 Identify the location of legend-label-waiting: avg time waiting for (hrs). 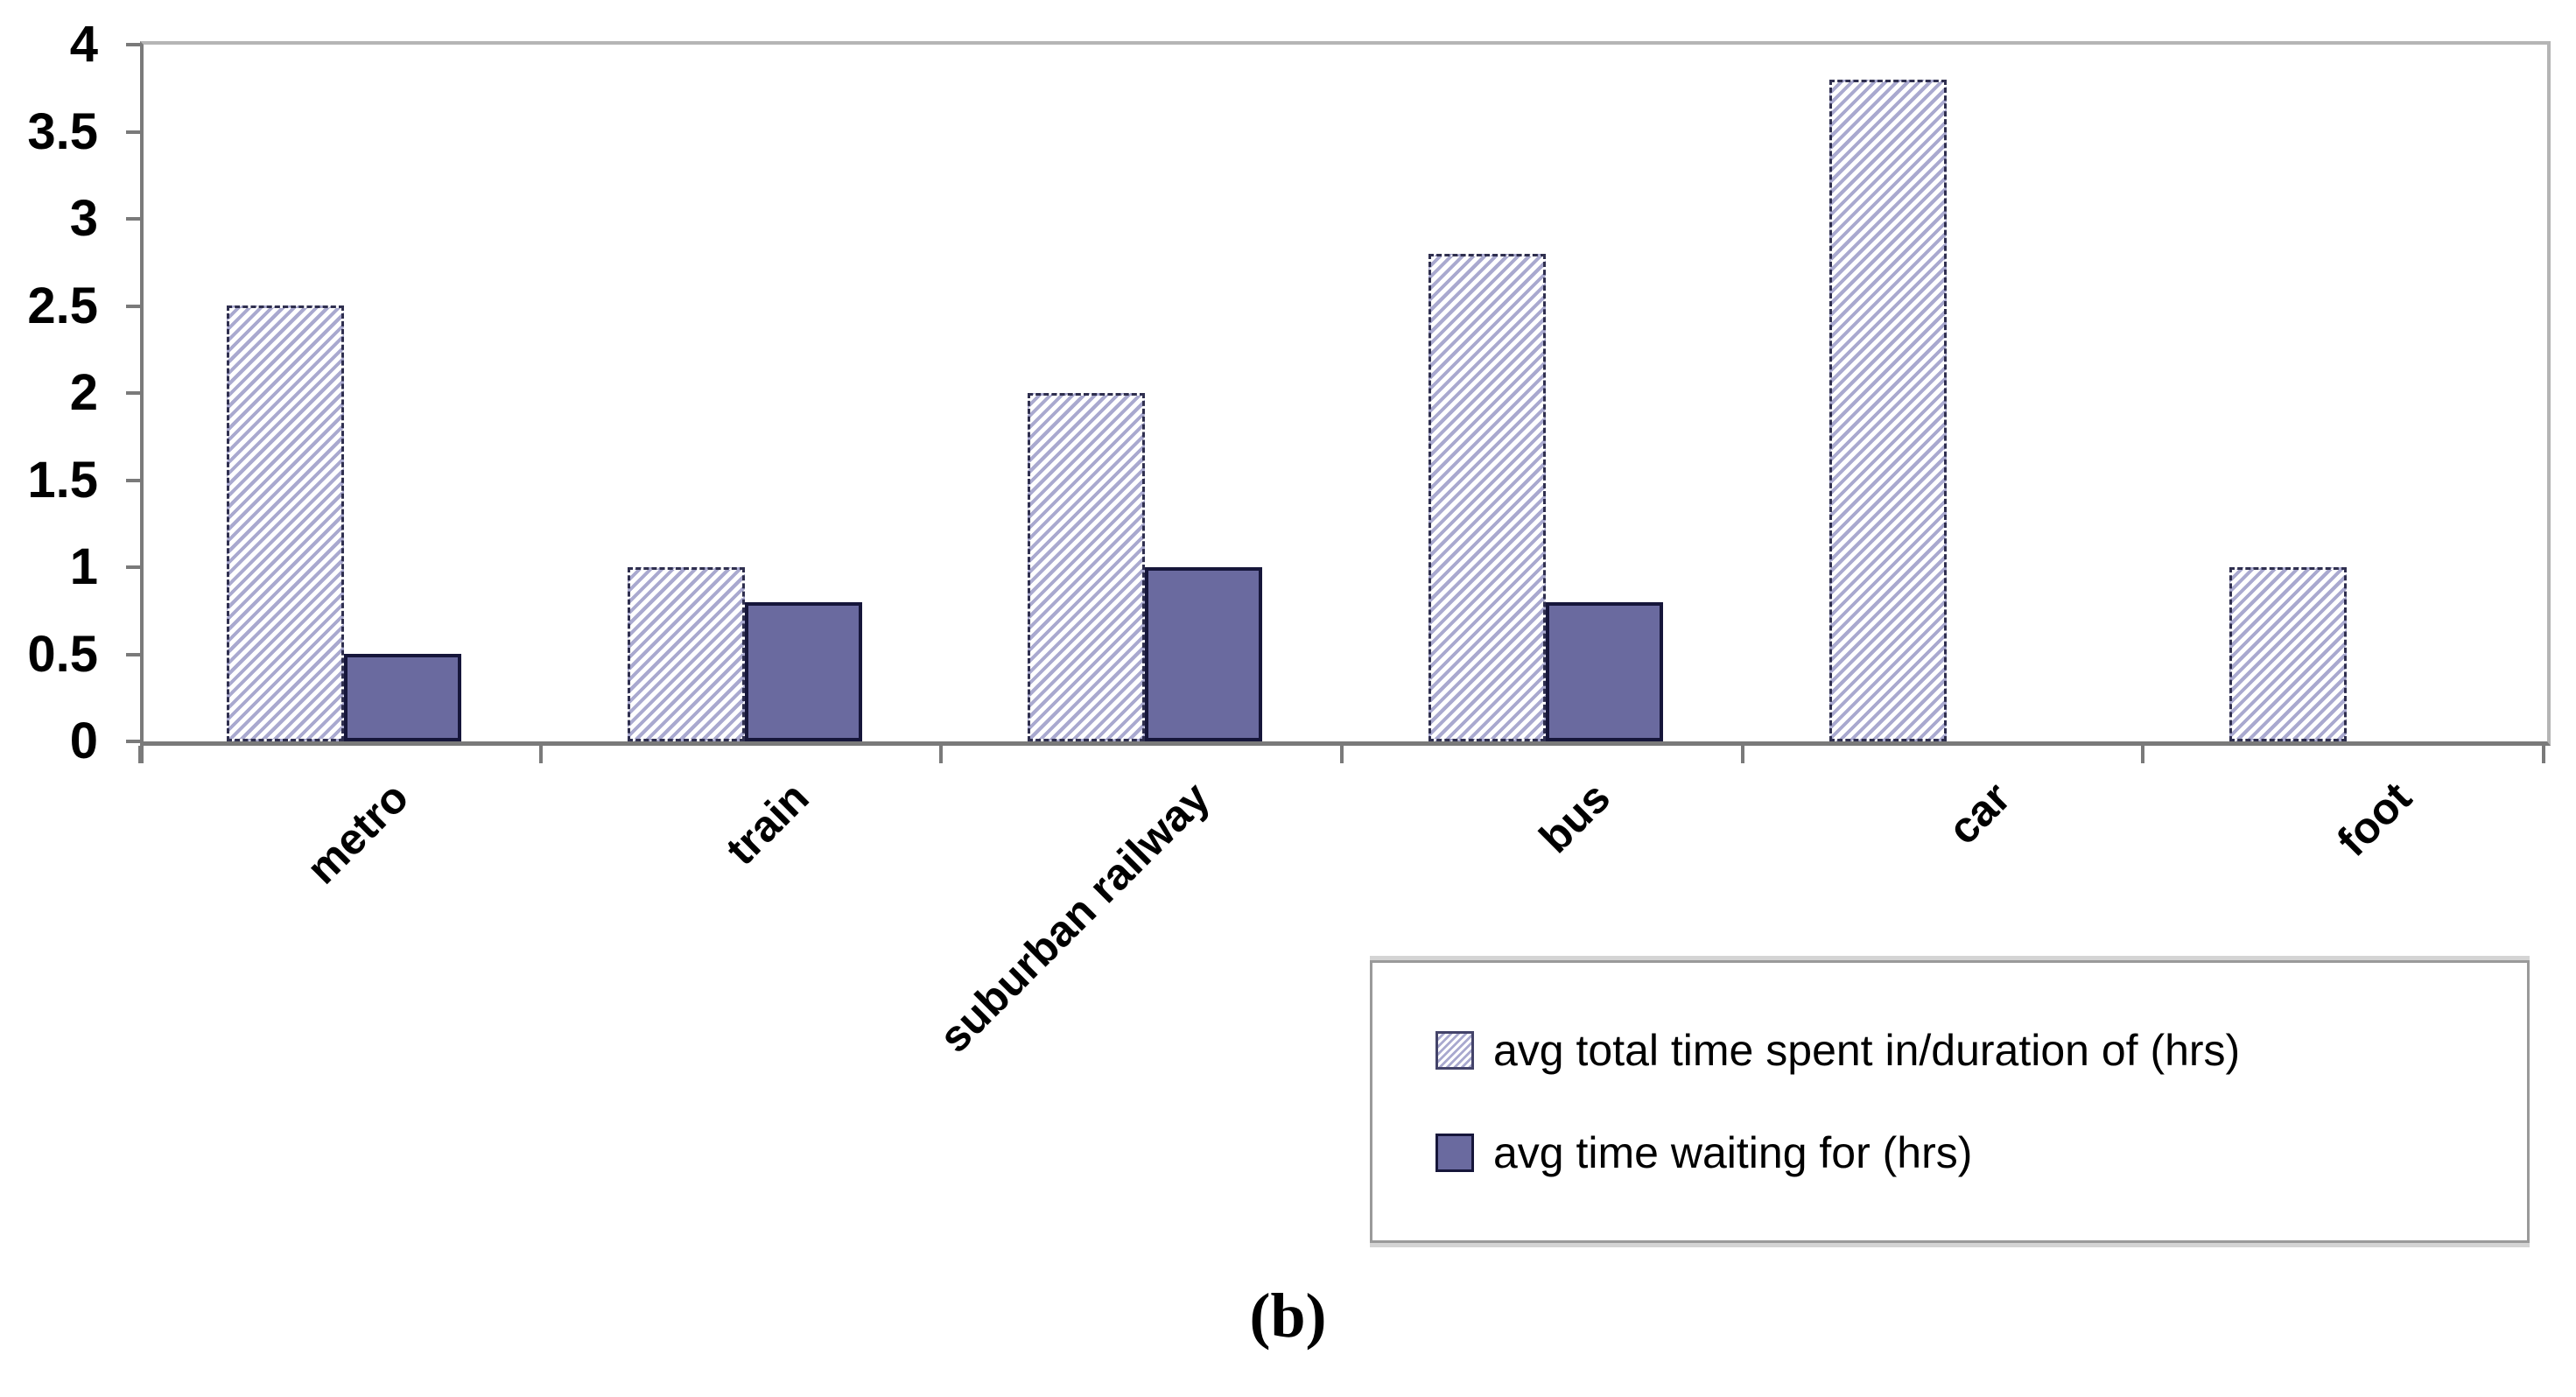
(1733, 1152).